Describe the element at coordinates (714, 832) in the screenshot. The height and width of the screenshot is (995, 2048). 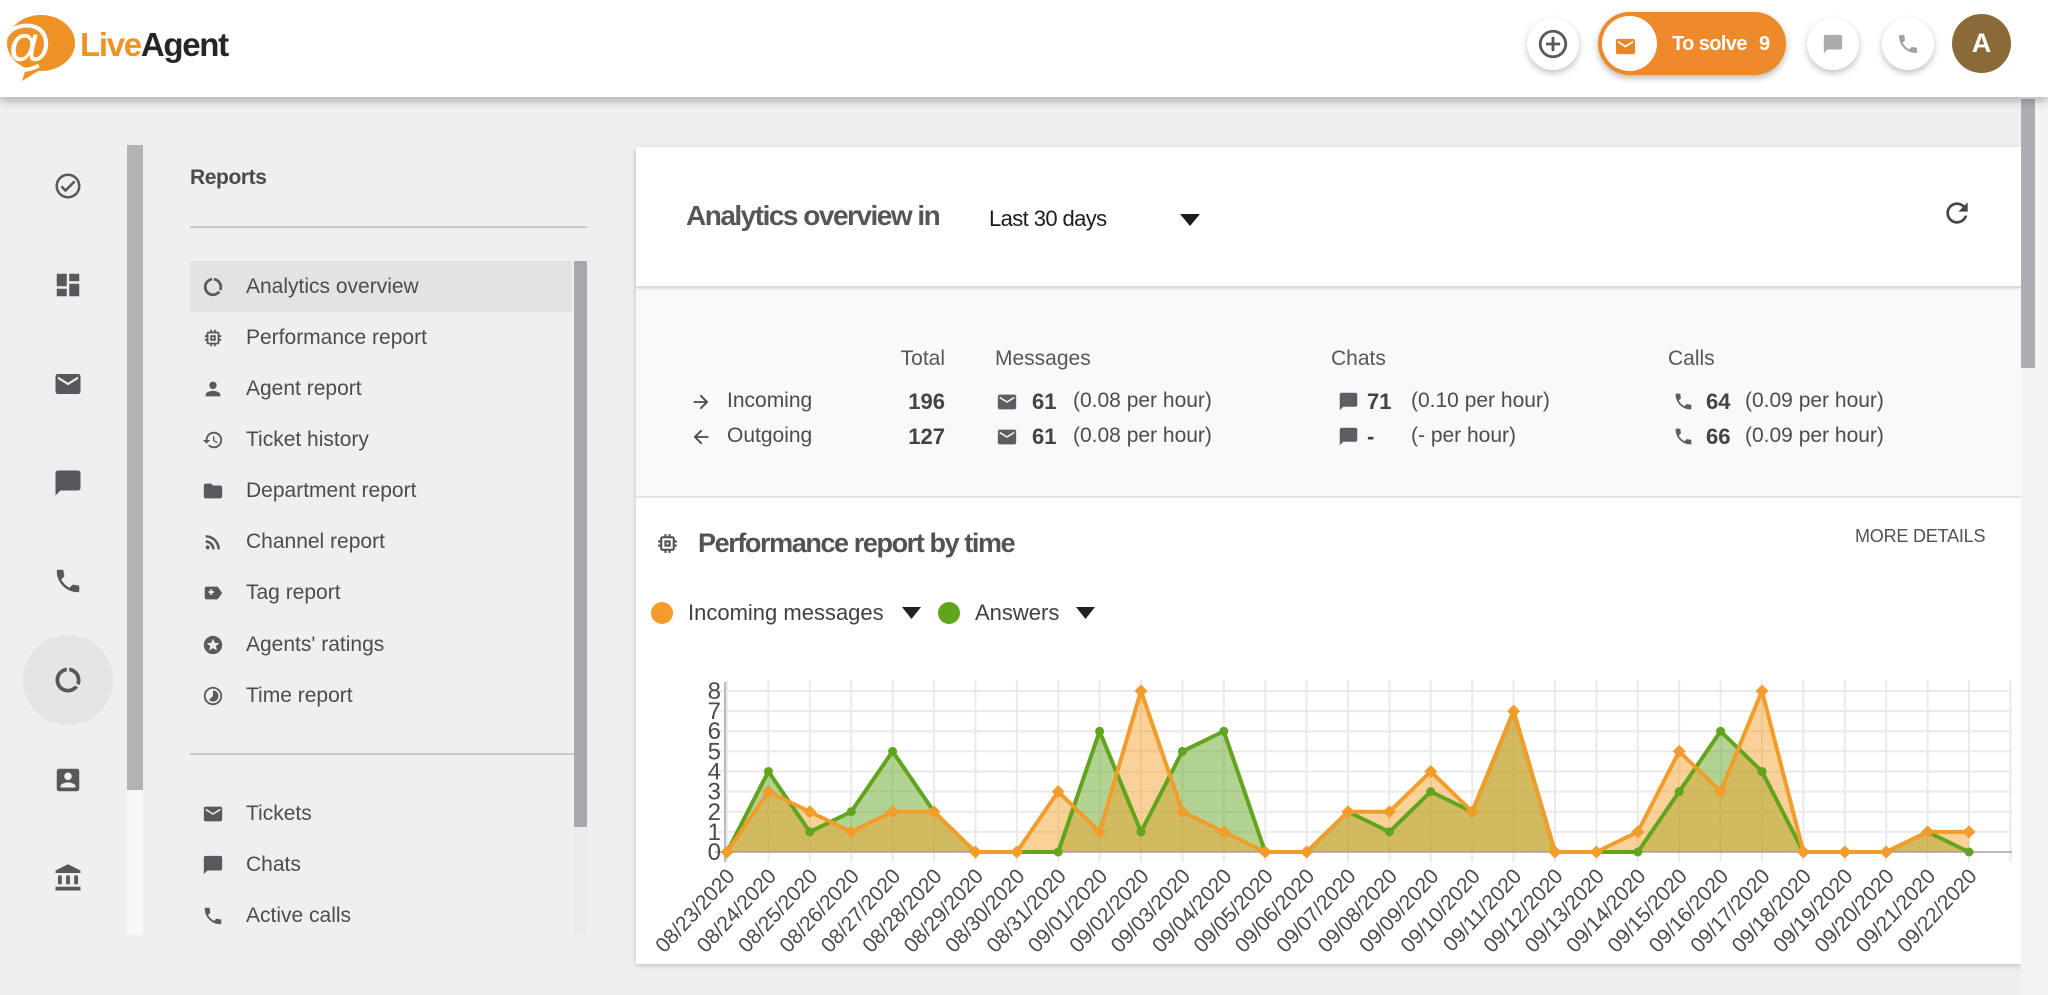
I see `svg-text: 1` at that location.